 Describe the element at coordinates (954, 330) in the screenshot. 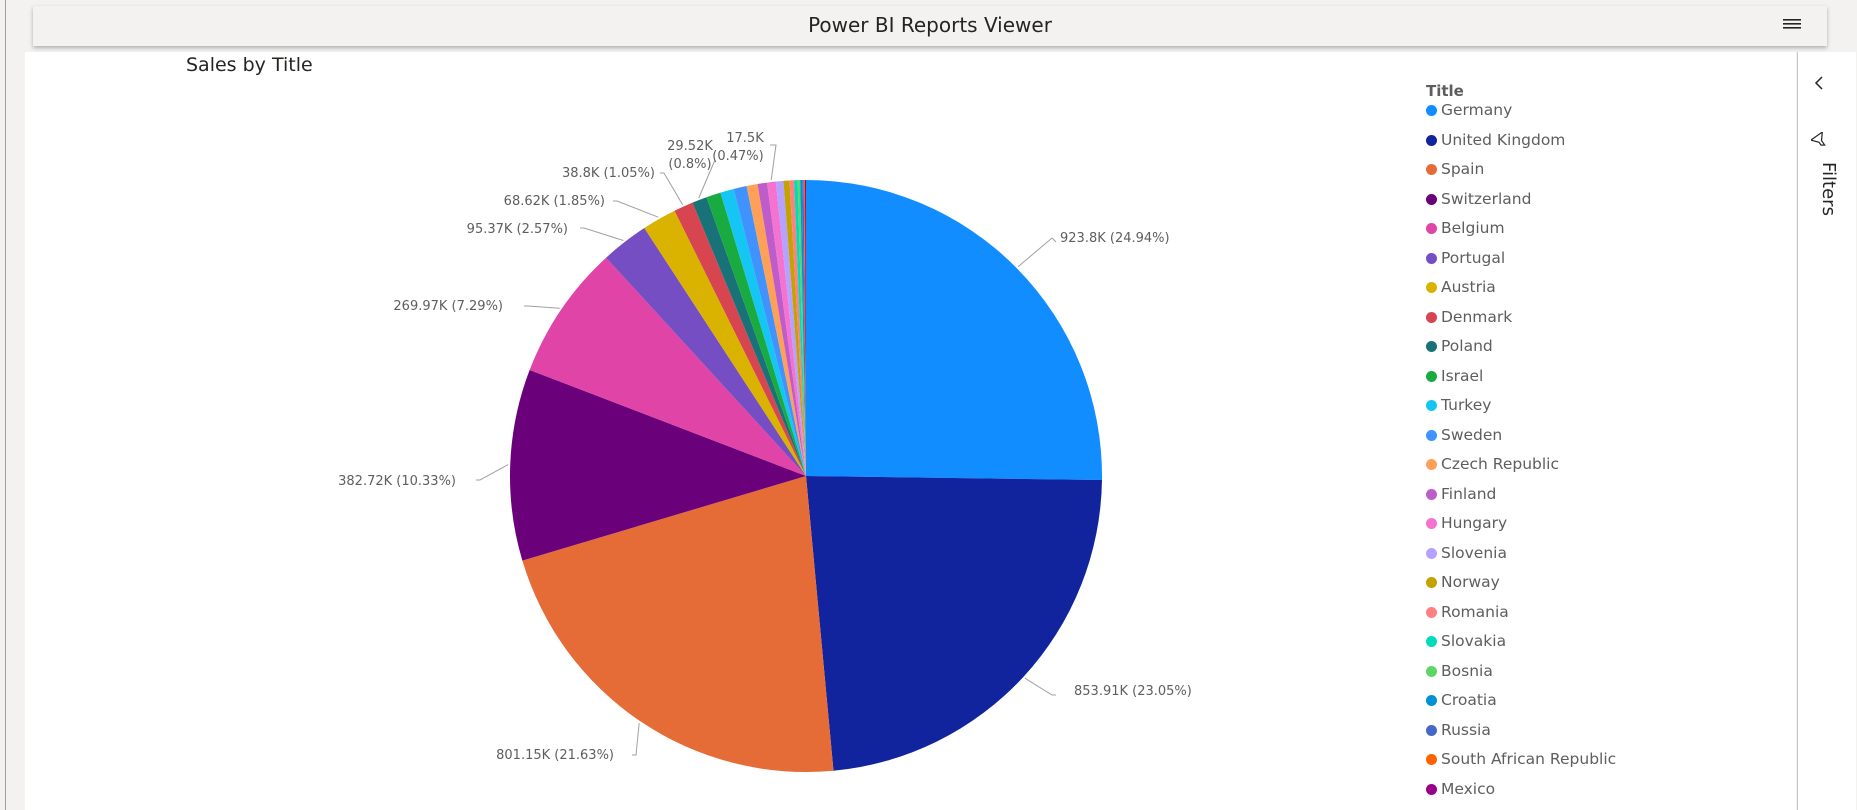

I see `pie-slice-germany` at that location.